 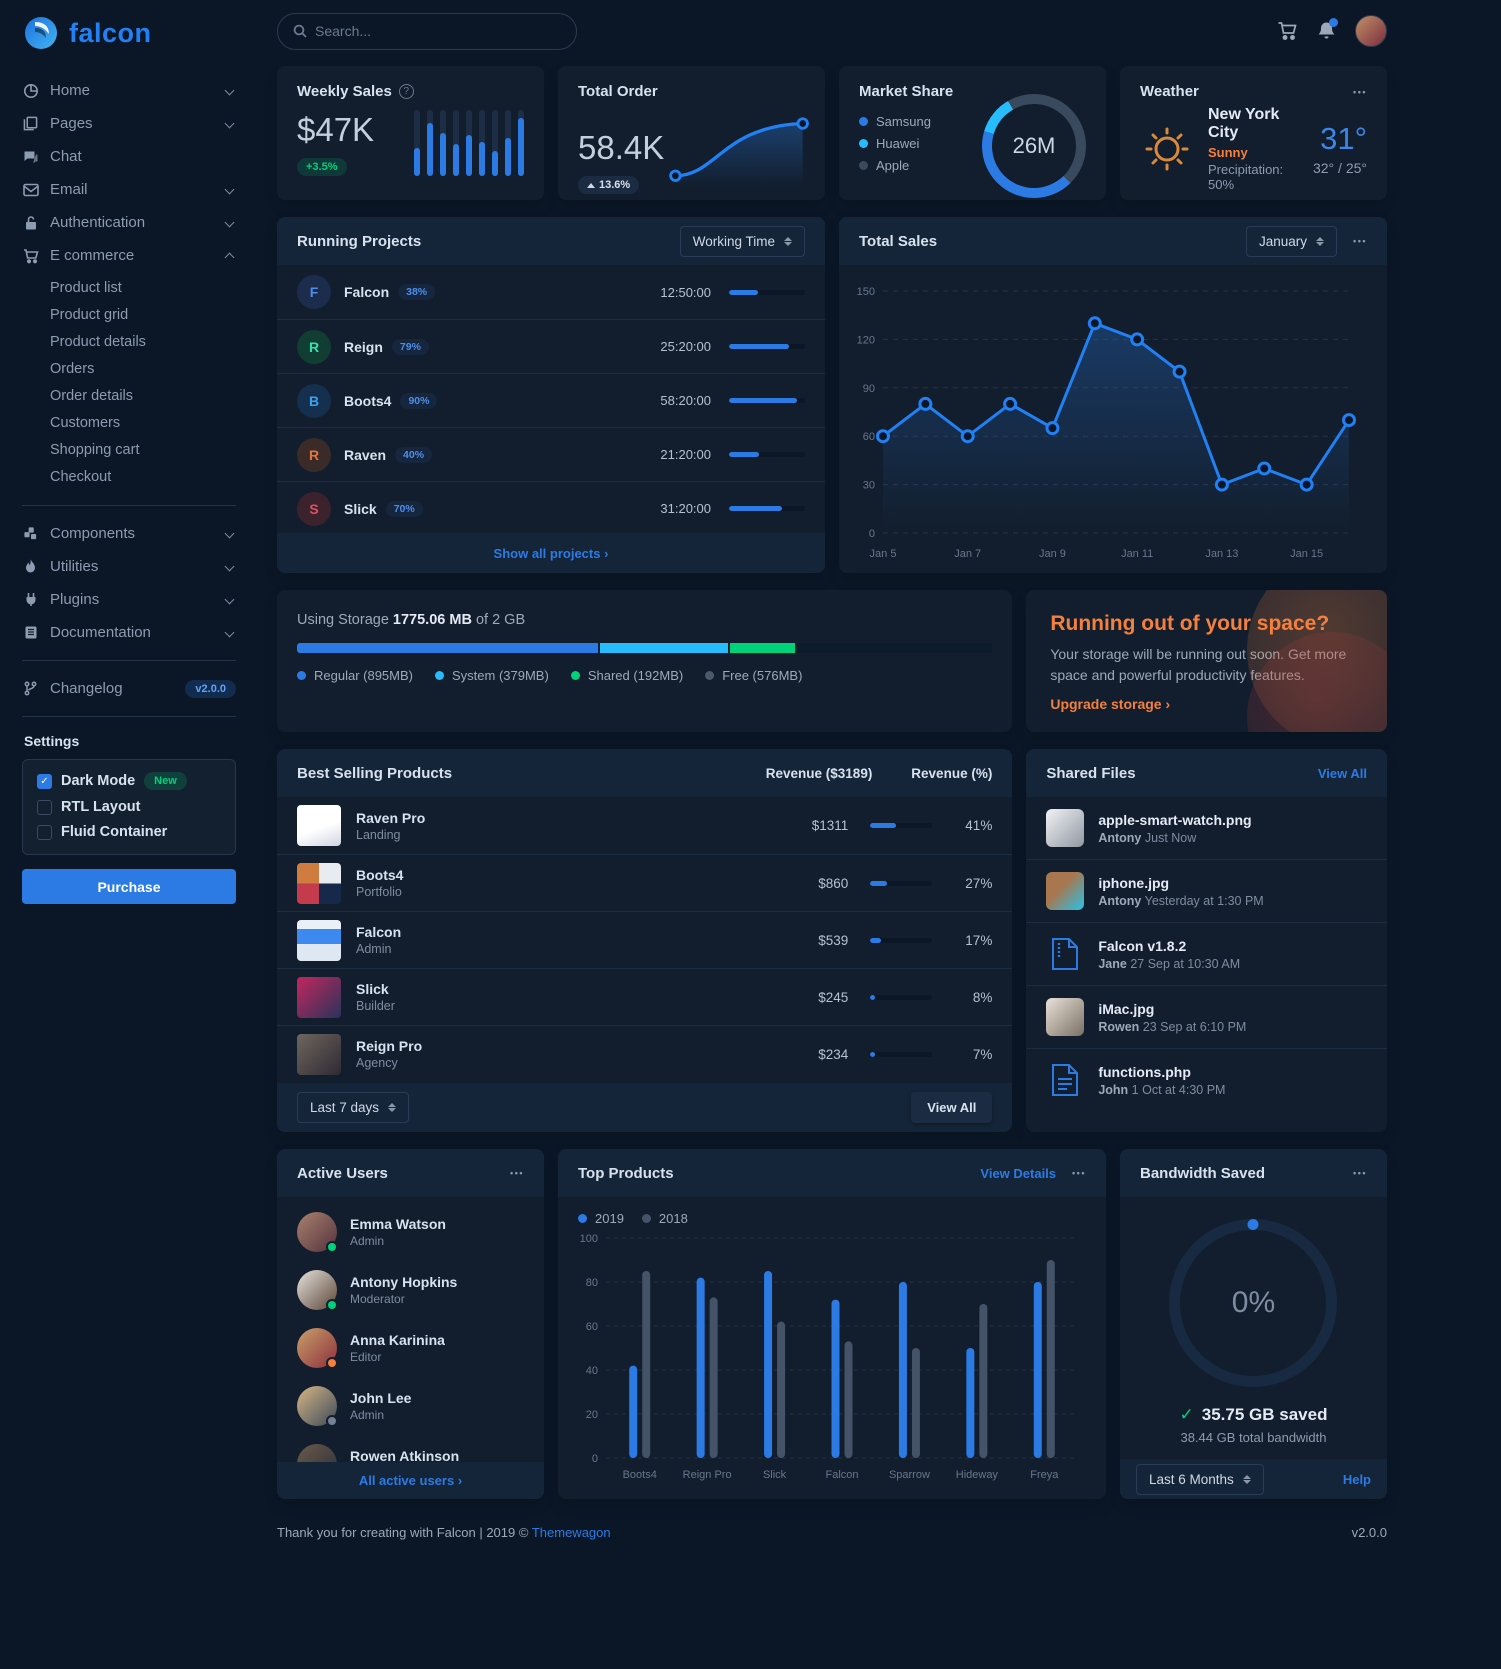 What do you see at coordinates (606, 553) in the screenshot?
I see `chevron-right-icon: ›` at bounding box center [606, 553].